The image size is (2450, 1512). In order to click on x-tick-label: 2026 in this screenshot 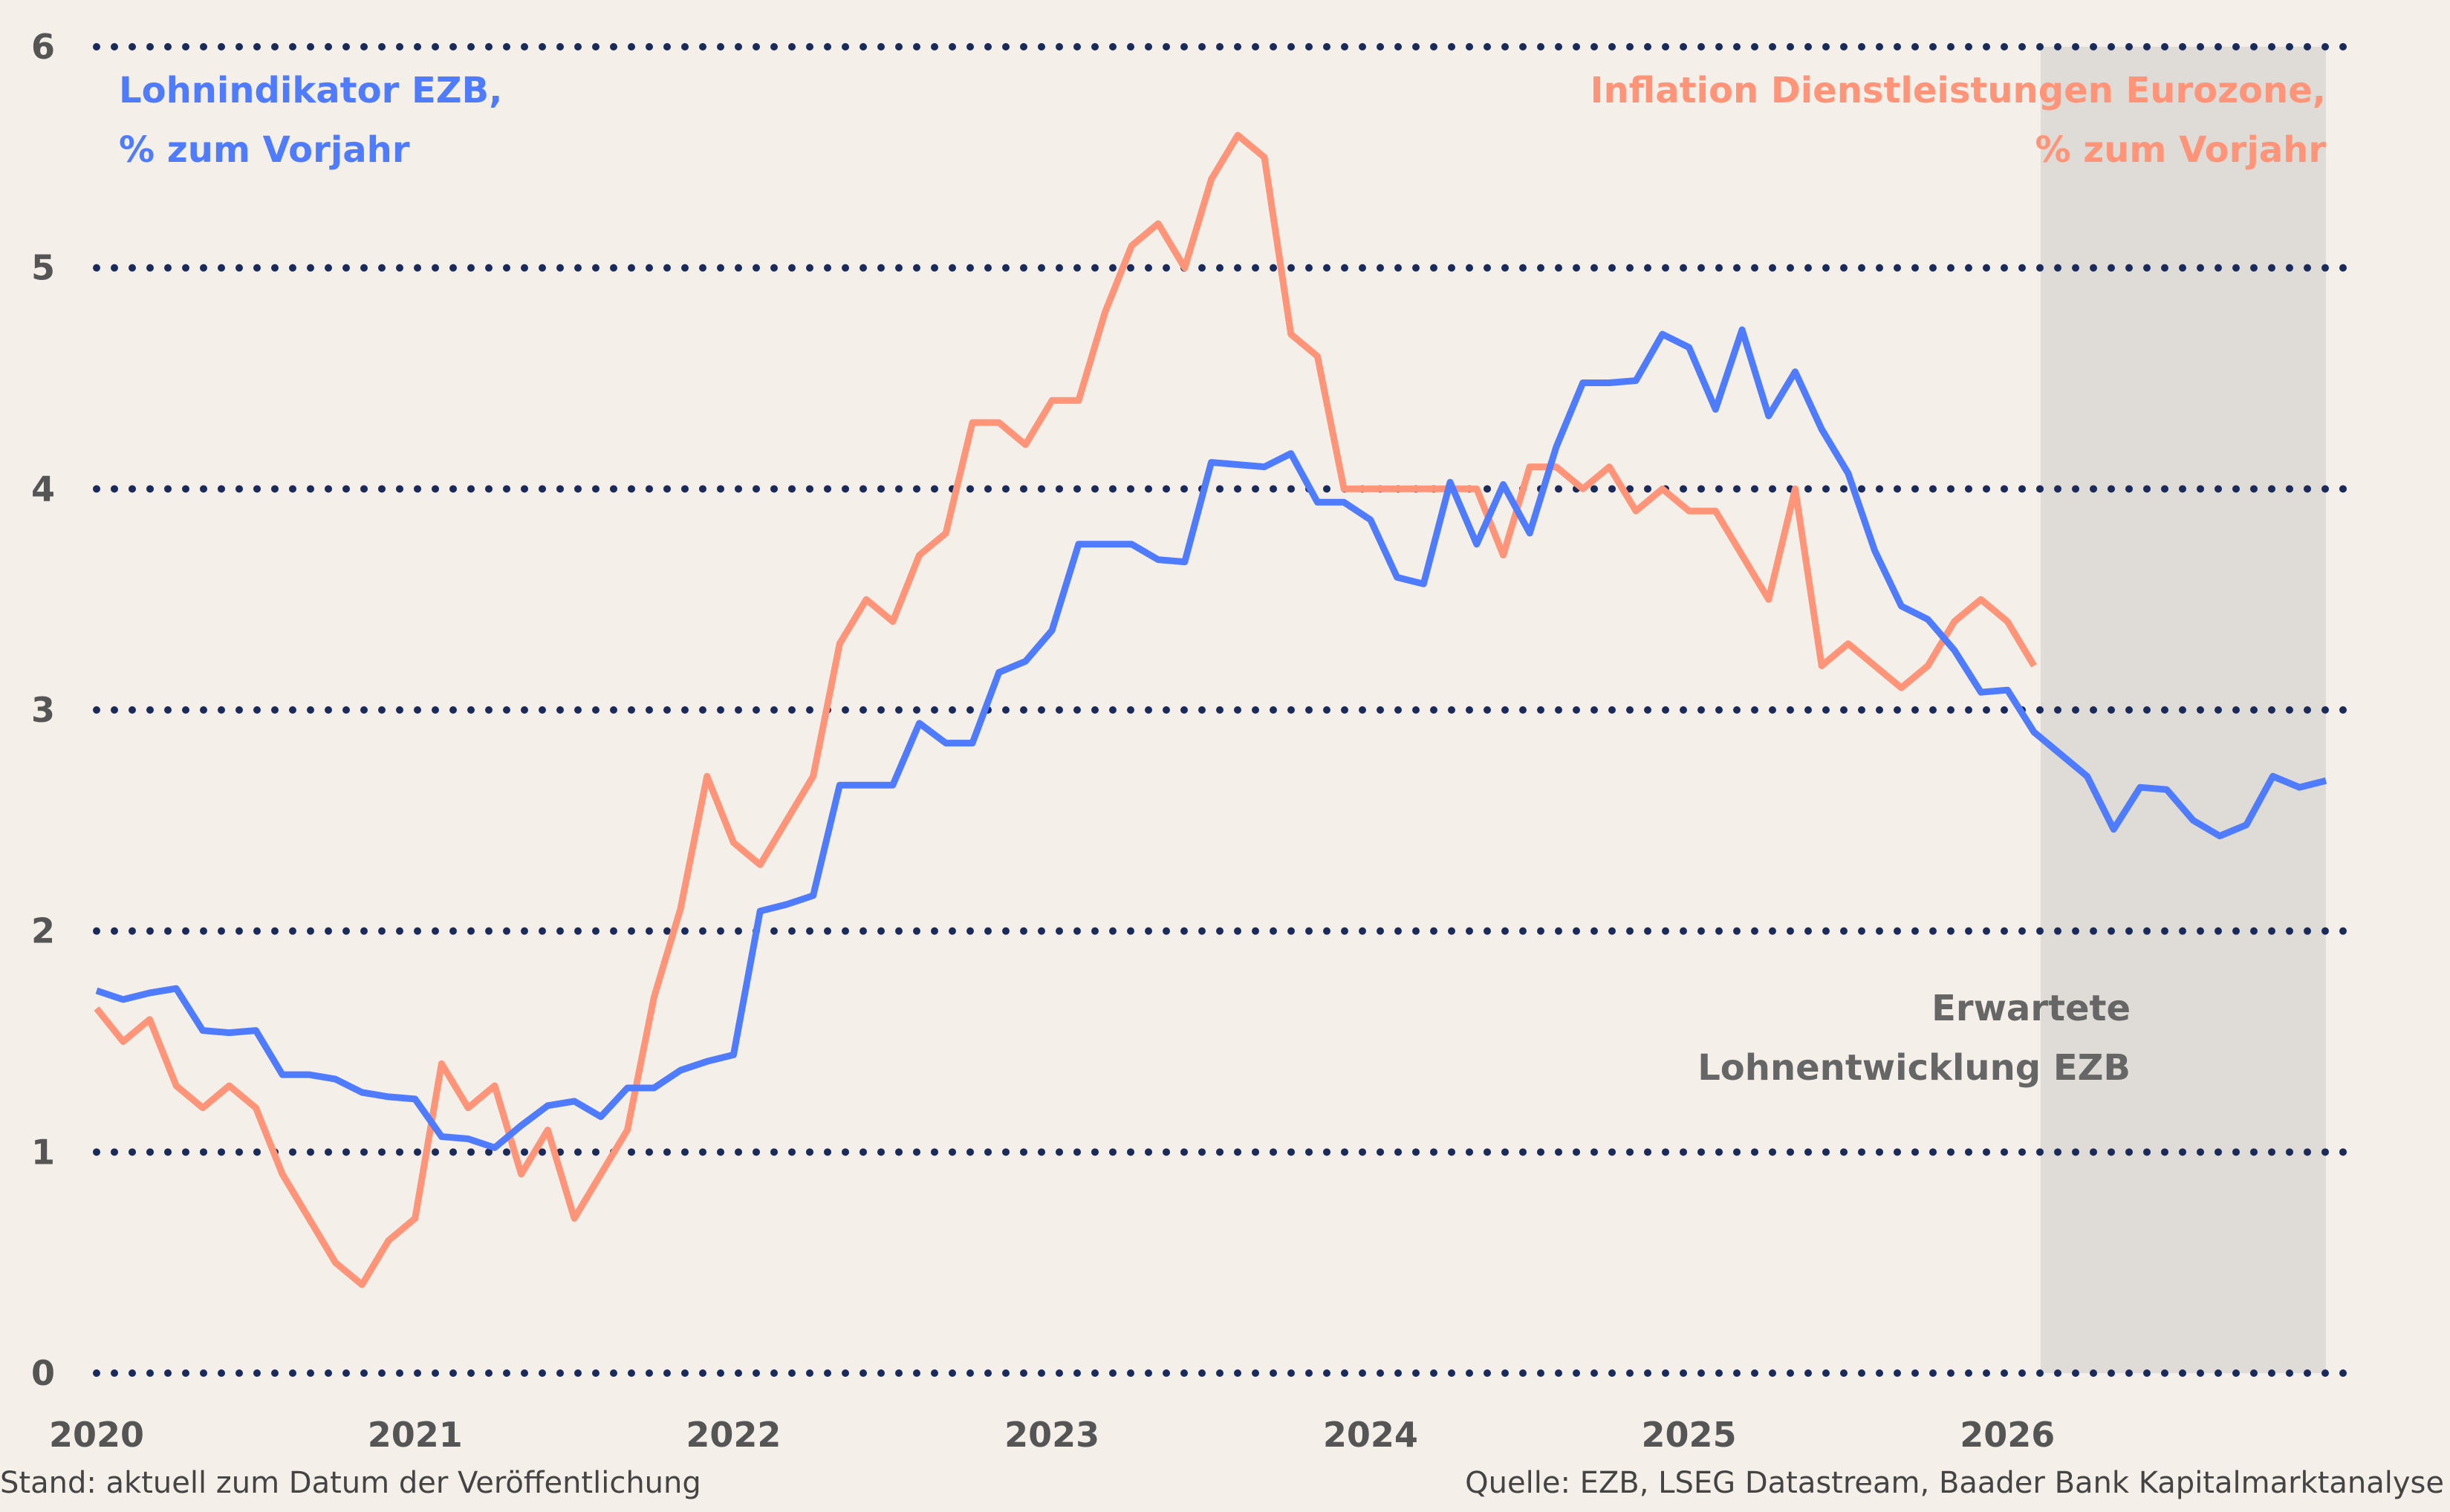, I will do `click(2007, 1435)`.